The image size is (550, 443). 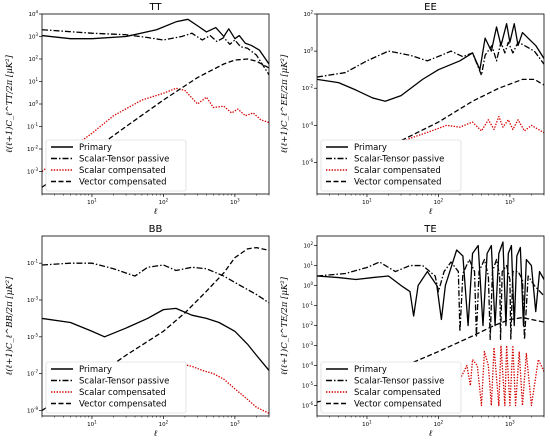 What do you see at coordinates (124, 382) in the screenshot?
I see `chart-bb-legend-label: Scalar-Tensor passive` at bounding box center [124, 382].